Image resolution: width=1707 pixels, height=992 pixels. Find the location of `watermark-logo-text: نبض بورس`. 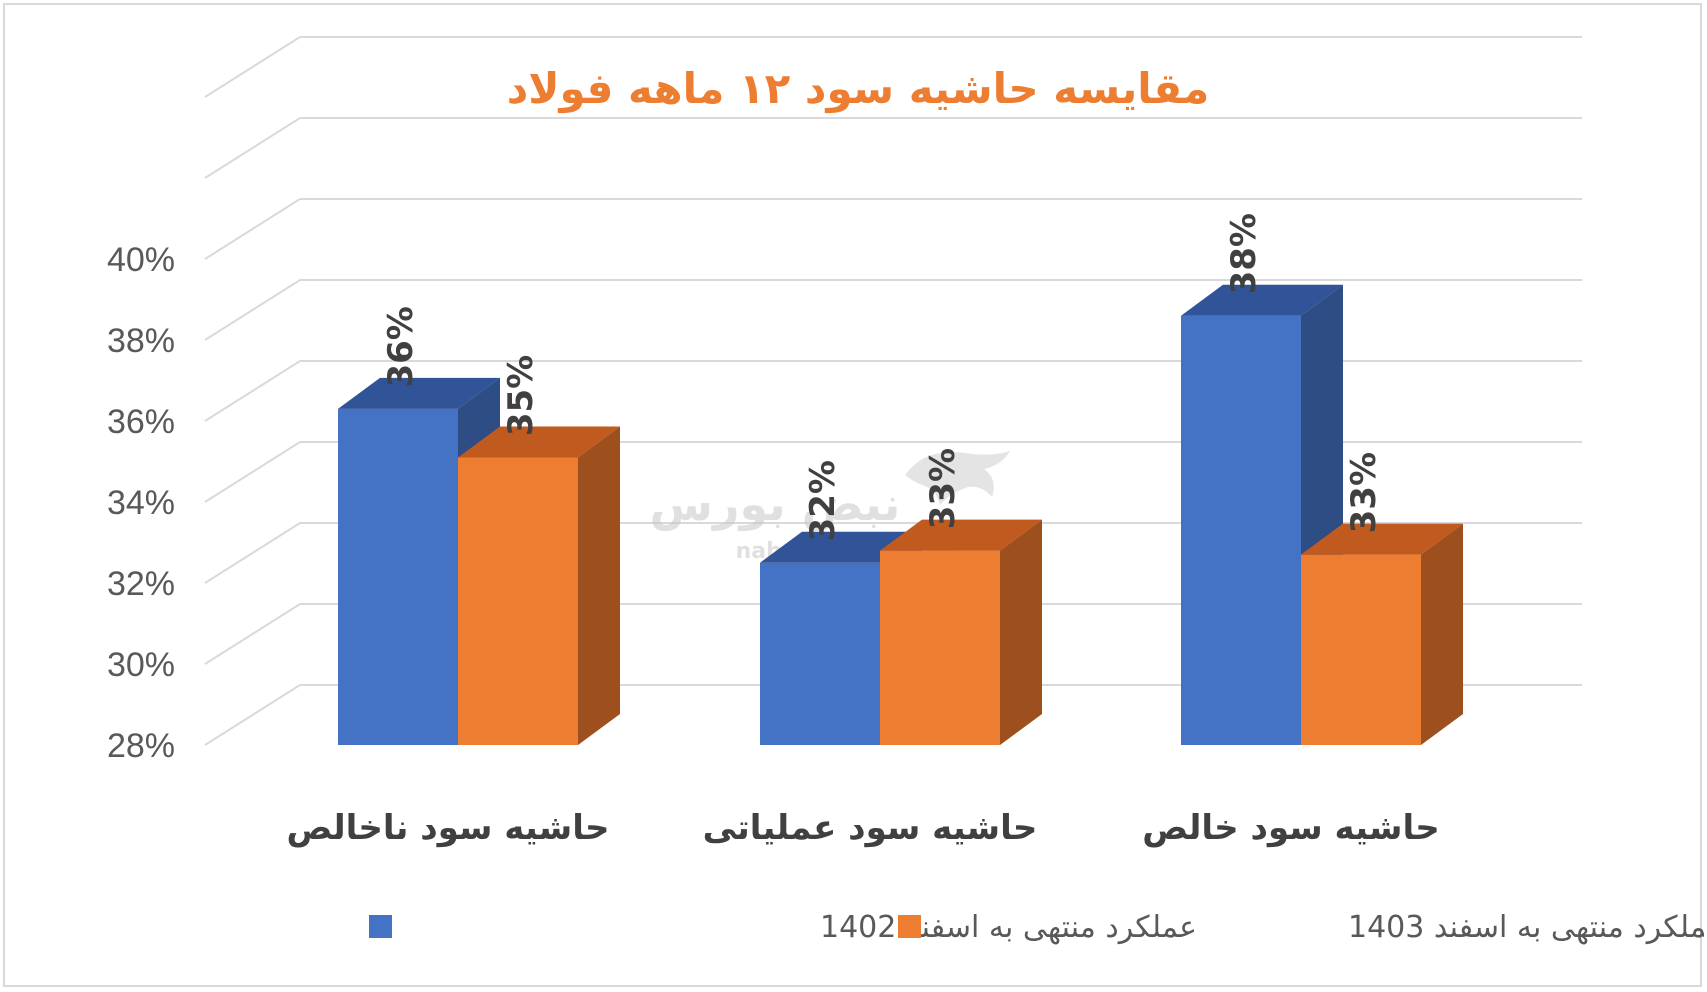

watermark-logo-text: نبض بورس is located at coordinates (775, 504).